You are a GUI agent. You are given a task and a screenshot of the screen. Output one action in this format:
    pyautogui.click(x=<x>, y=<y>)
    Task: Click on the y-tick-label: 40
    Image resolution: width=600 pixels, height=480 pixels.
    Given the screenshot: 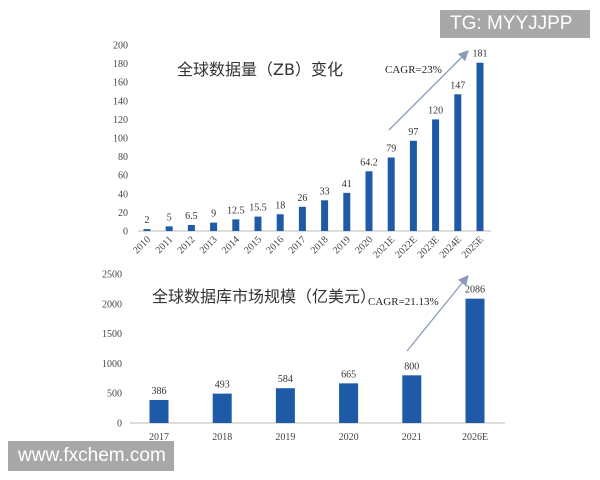 What is the action you would take?
    pyautogui.click(x=123, y=194)
    